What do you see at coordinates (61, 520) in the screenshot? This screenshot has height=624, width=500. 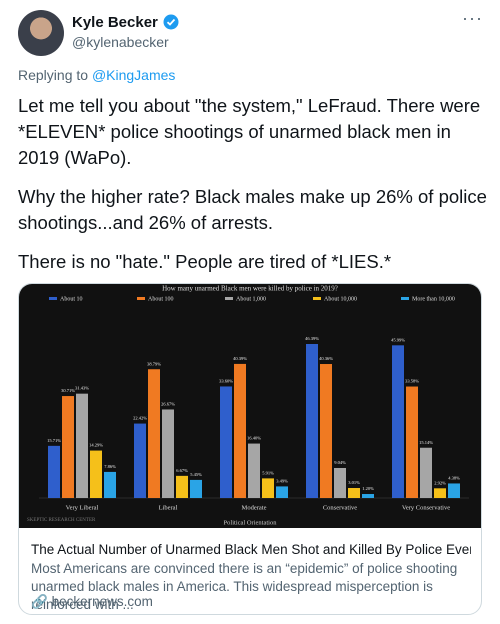 I see `source: SKEPTIC RESEARCH CENTER` at bounding box center [61, 520].